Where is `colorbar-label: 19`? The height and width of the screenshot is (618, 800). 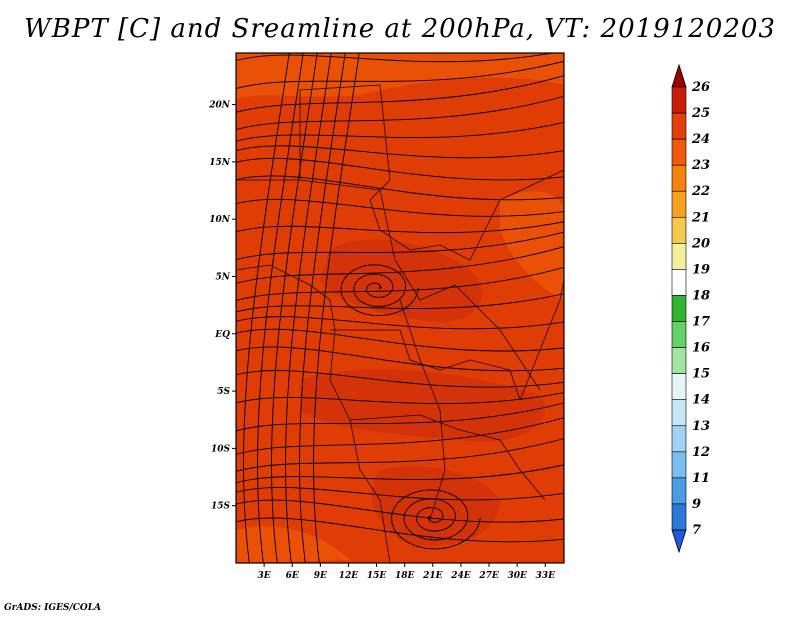 colorbar-label: 19 is located at coordinates (701, 269).